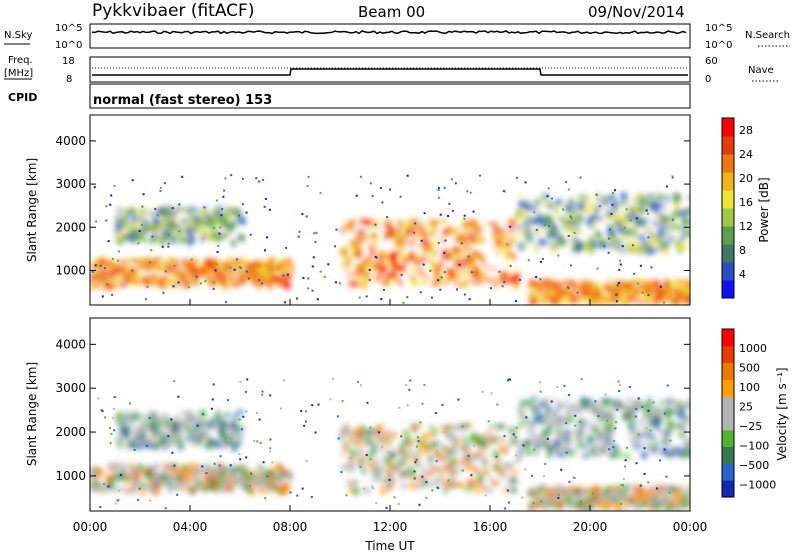 This screenshot has width=800, height=554. I want to click on nave-label: Nave, so click(761, 70).